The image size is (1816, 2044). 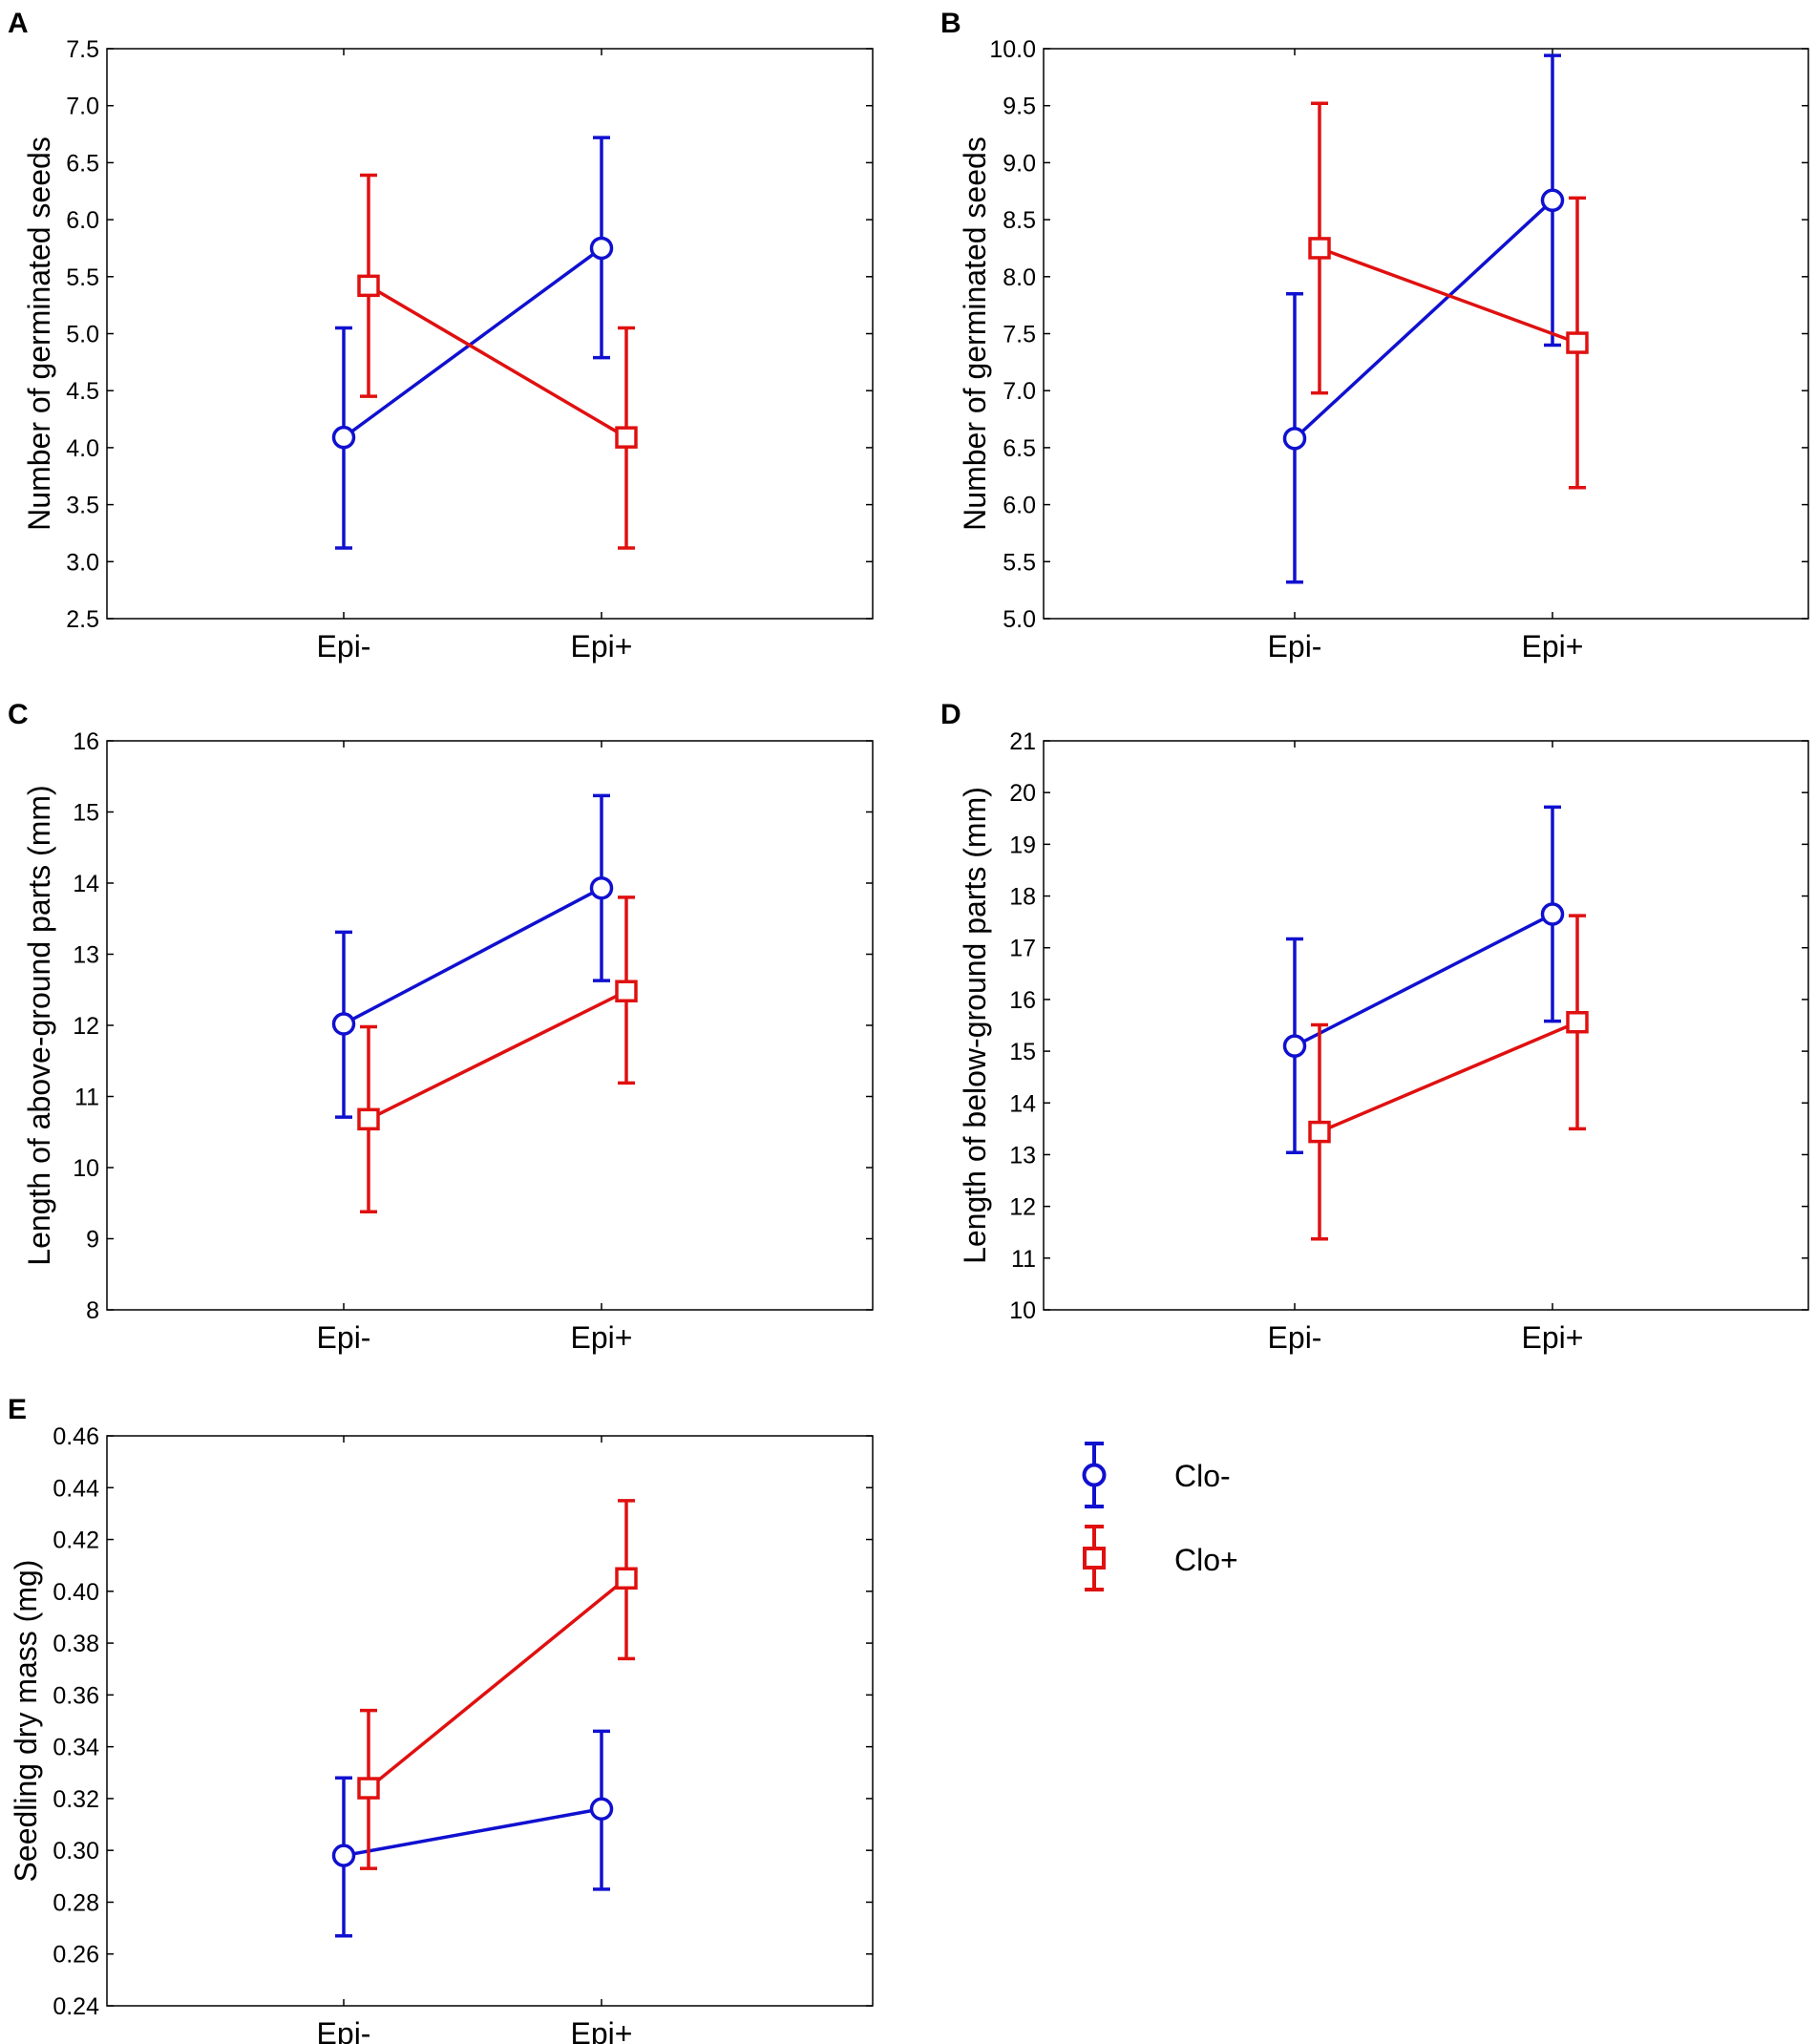 I want to click on series-d-clo-minus, so click(x=1423, y=980).